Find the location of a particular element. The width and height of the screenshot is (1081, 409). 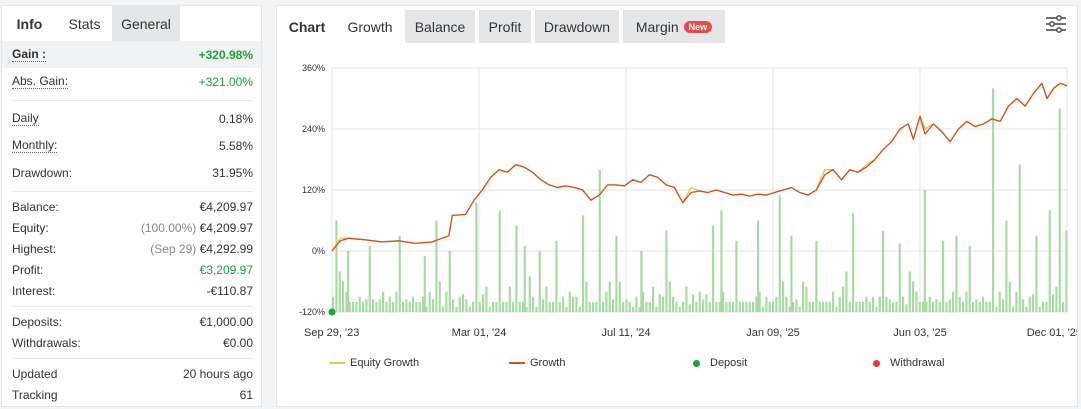

tab-info: Info is located at coordinates (29, 23).